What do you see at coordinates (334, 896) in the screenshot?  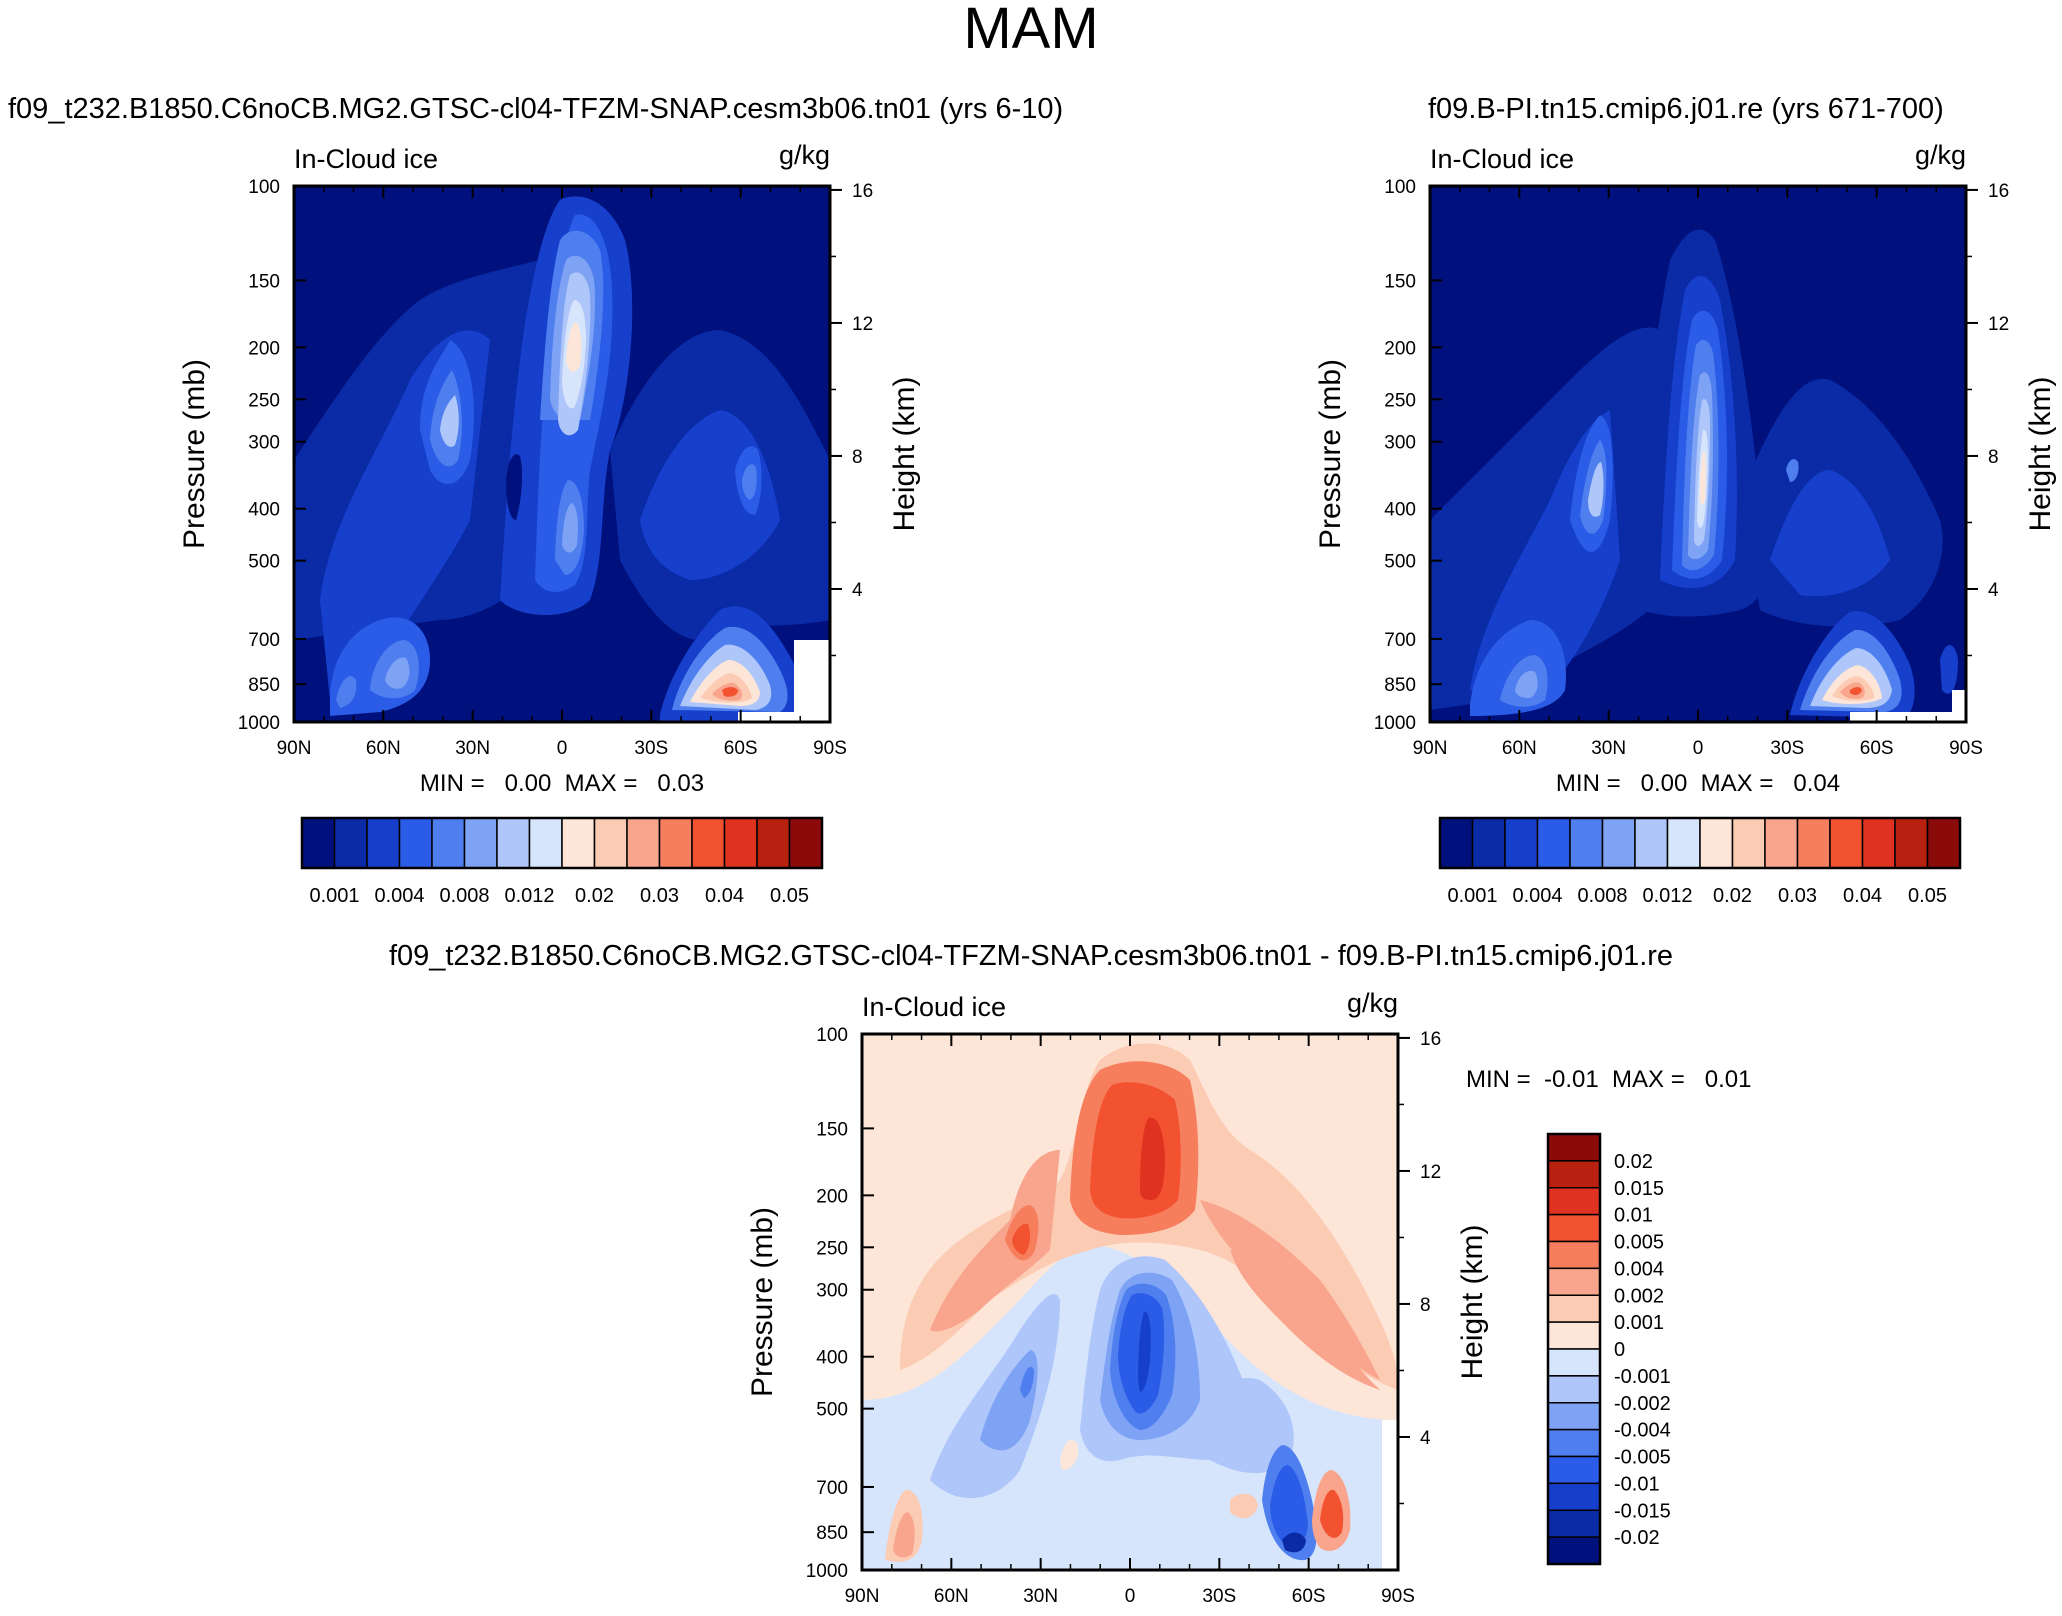 I see `panel-a-colorbar-label: 0.001` at bounding box center [334, 896].